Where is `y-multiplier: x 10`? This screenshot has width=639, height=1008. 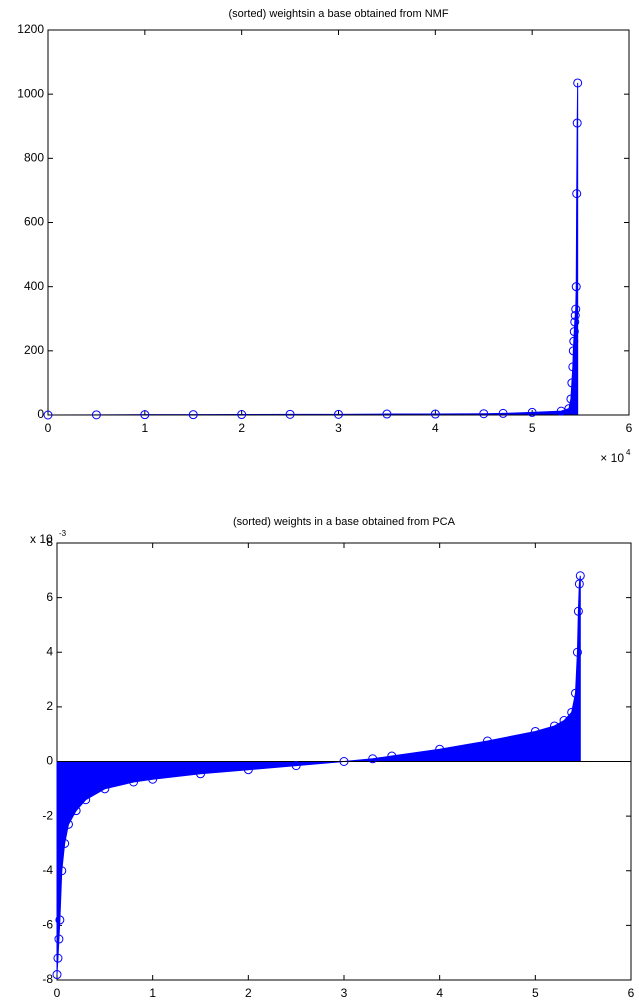
y-multiplier: x 10 is located at coordinates (41, 539).